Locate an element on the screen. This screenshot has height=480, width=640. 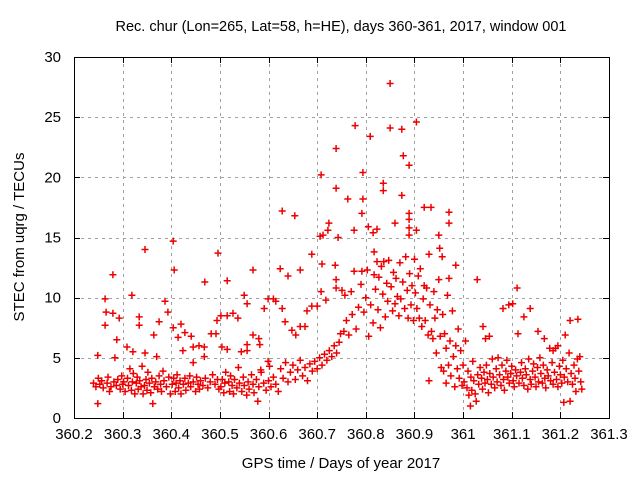
x-tick-label: 360.5 is located at coordinates (220, 434).